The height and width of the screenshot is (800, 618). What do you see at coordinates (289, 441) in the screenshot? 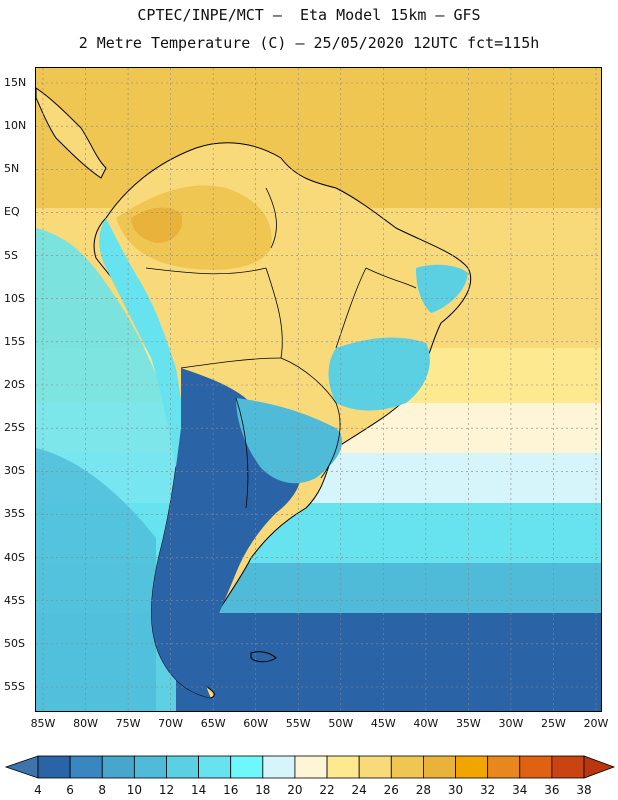
I see `argentina-cool-belt` at bounding box center [289, 441].